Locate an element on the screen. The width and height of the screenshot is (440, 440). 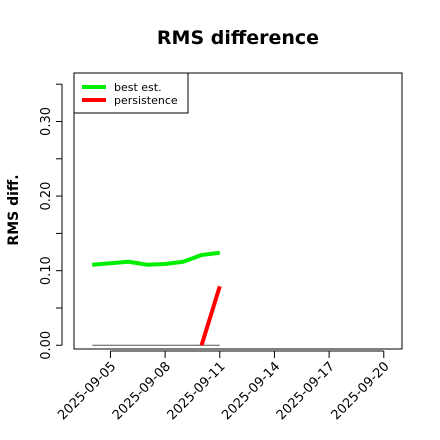
chart-title: RMS difference is located at coordinates (238, 38).